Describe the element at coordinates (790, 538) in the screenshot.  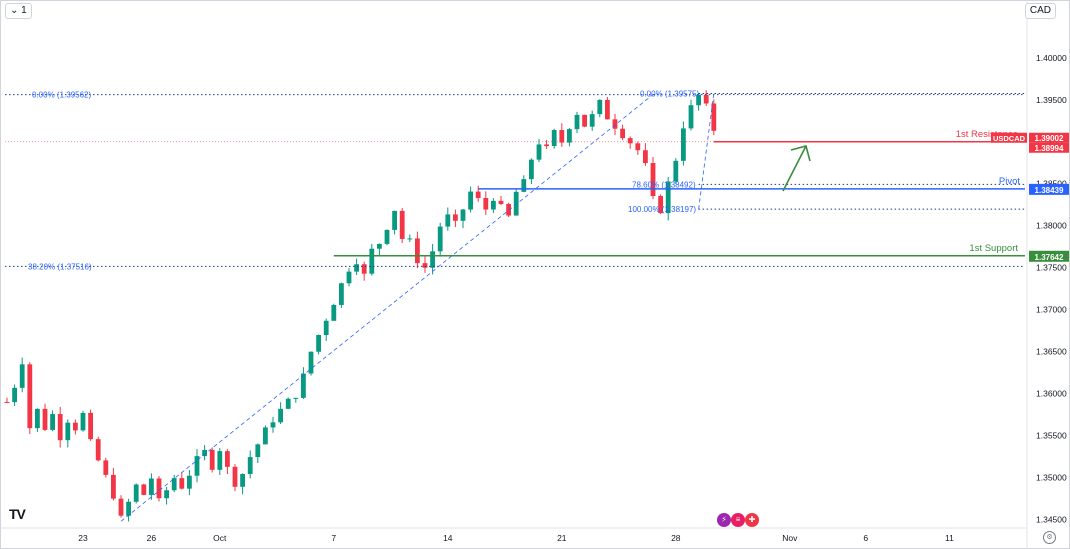
I see `x-tick-label: Nov` at that location.